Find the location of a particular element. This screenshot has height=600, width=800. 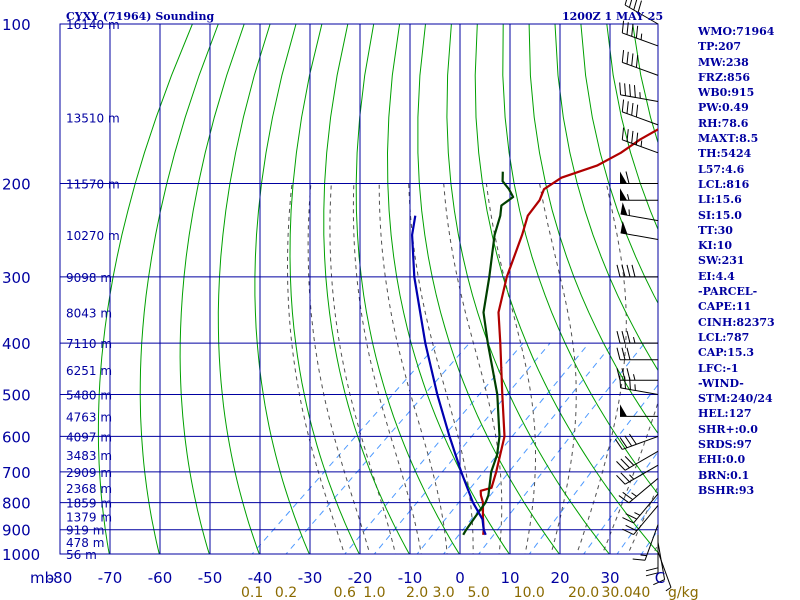

height-label: 11570 m is located at coordinates (93, 185).